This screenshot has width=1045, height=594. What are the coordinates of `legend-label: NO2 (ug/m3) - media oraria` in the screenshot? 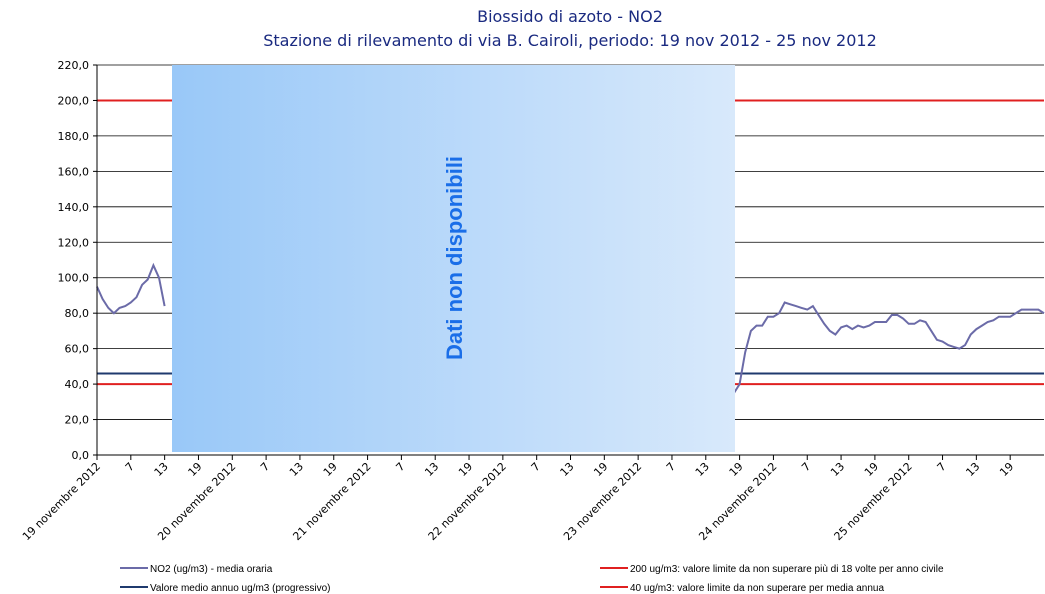 It's located at (211, 569).